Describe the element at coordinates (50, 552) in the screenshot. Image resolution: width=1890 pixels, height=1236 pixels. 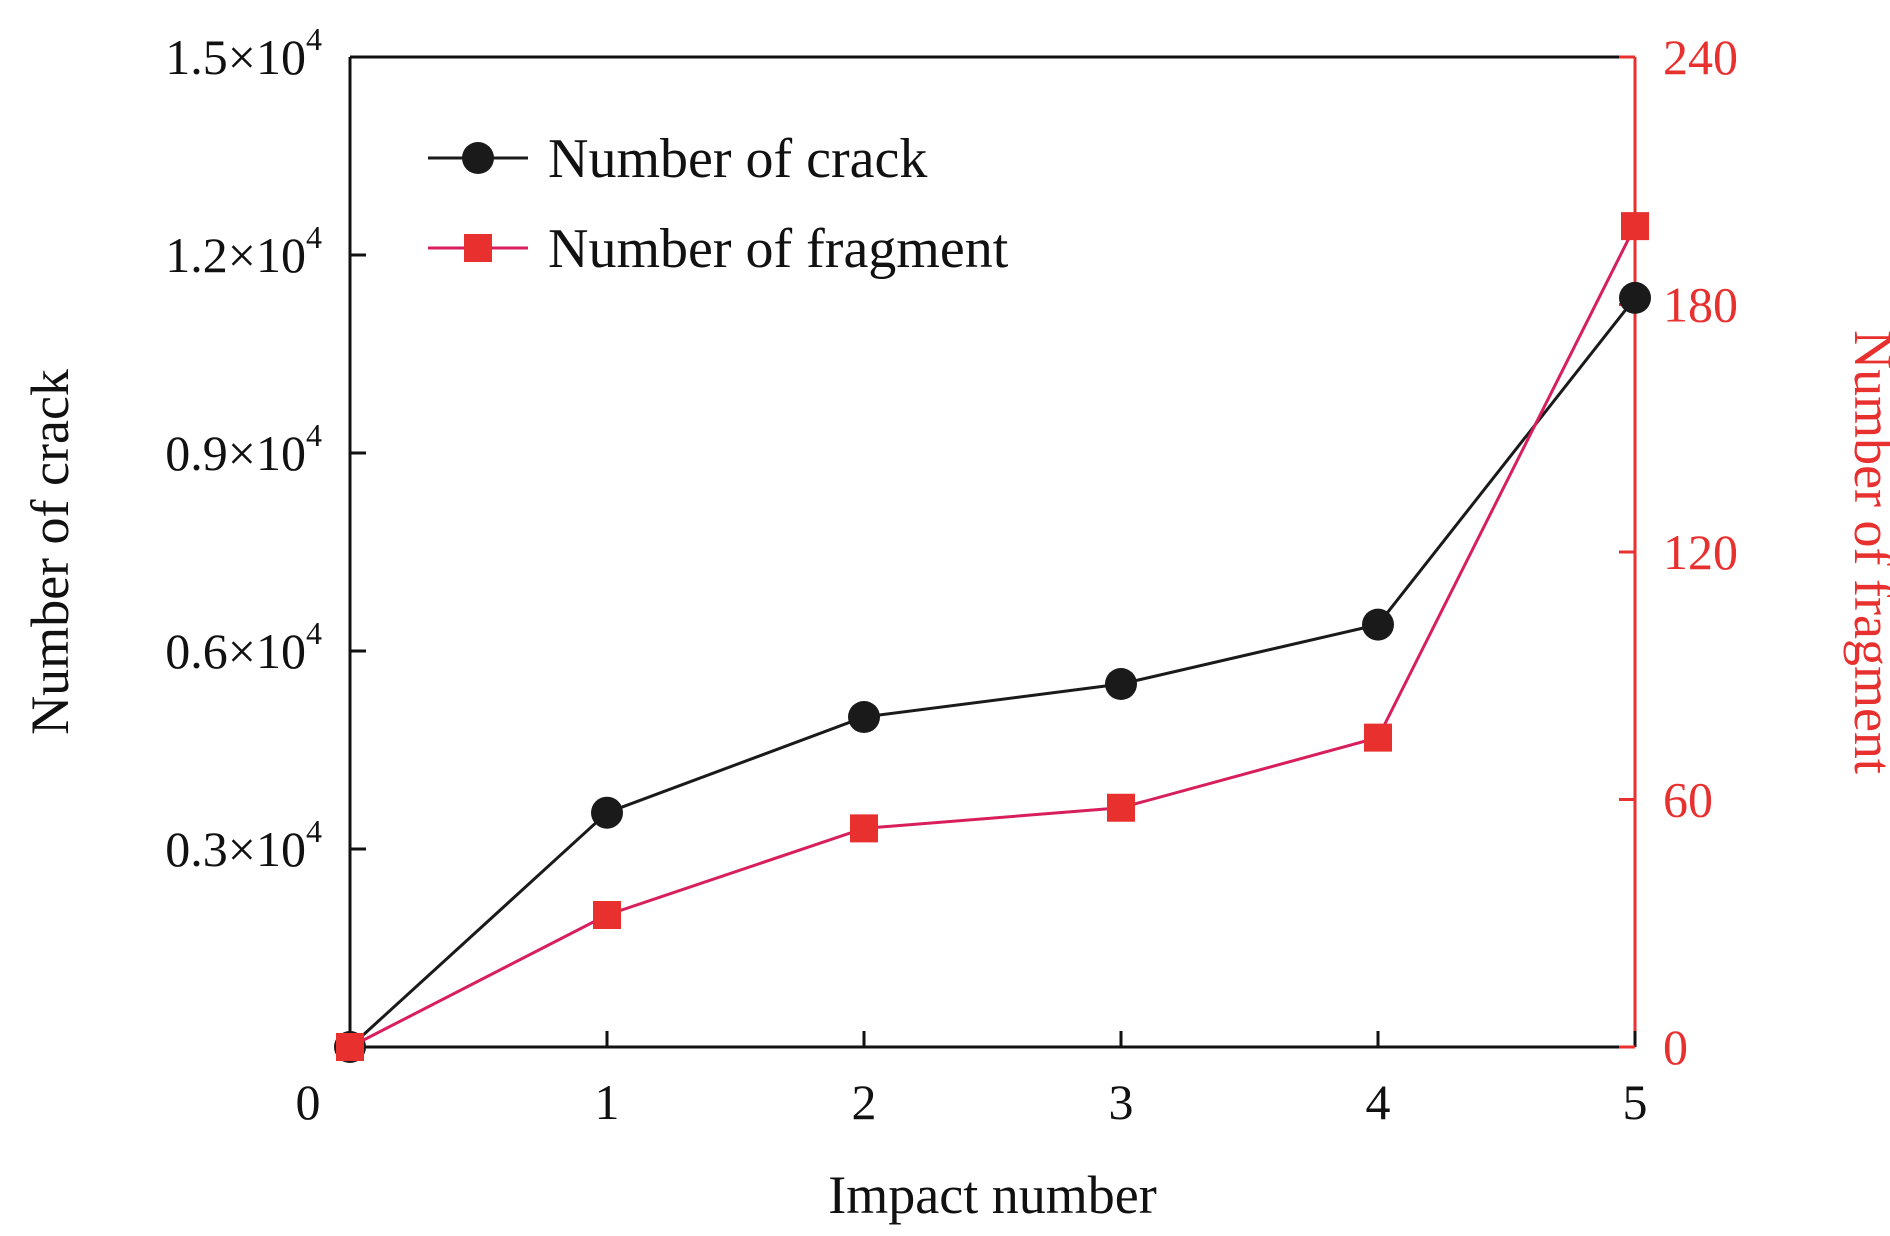
I see `y-axis-left-title: Number of crack` at that location.